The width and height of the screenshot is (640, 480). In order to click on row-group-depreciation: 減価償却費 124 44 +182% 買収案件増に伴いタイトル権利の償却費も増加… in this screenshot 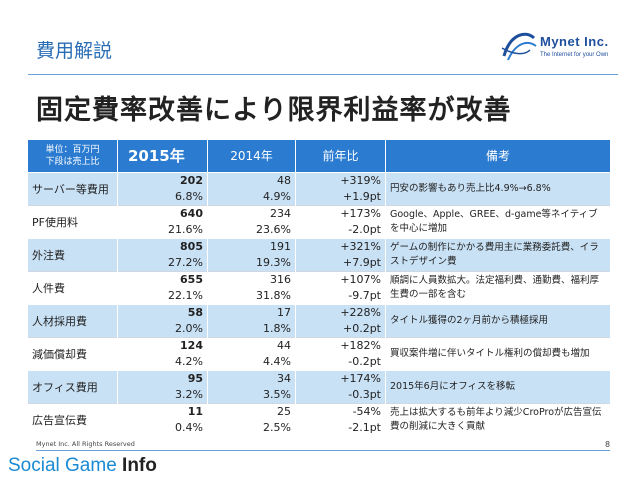, I will do `click(319, 353)`.